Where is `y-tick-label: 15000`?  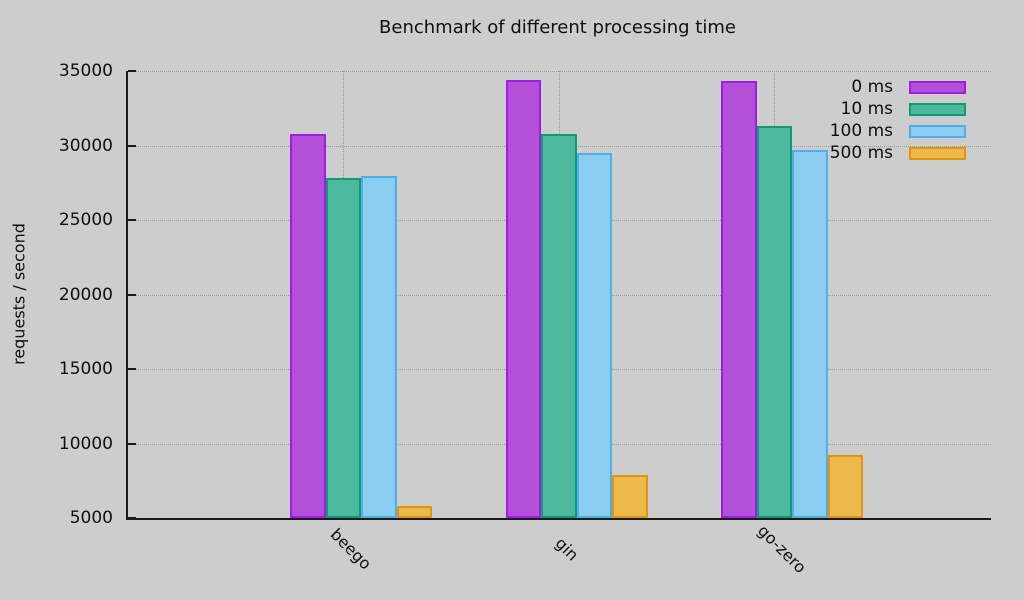 y-tick-label: 15000 is located at coordinates (85, 369).